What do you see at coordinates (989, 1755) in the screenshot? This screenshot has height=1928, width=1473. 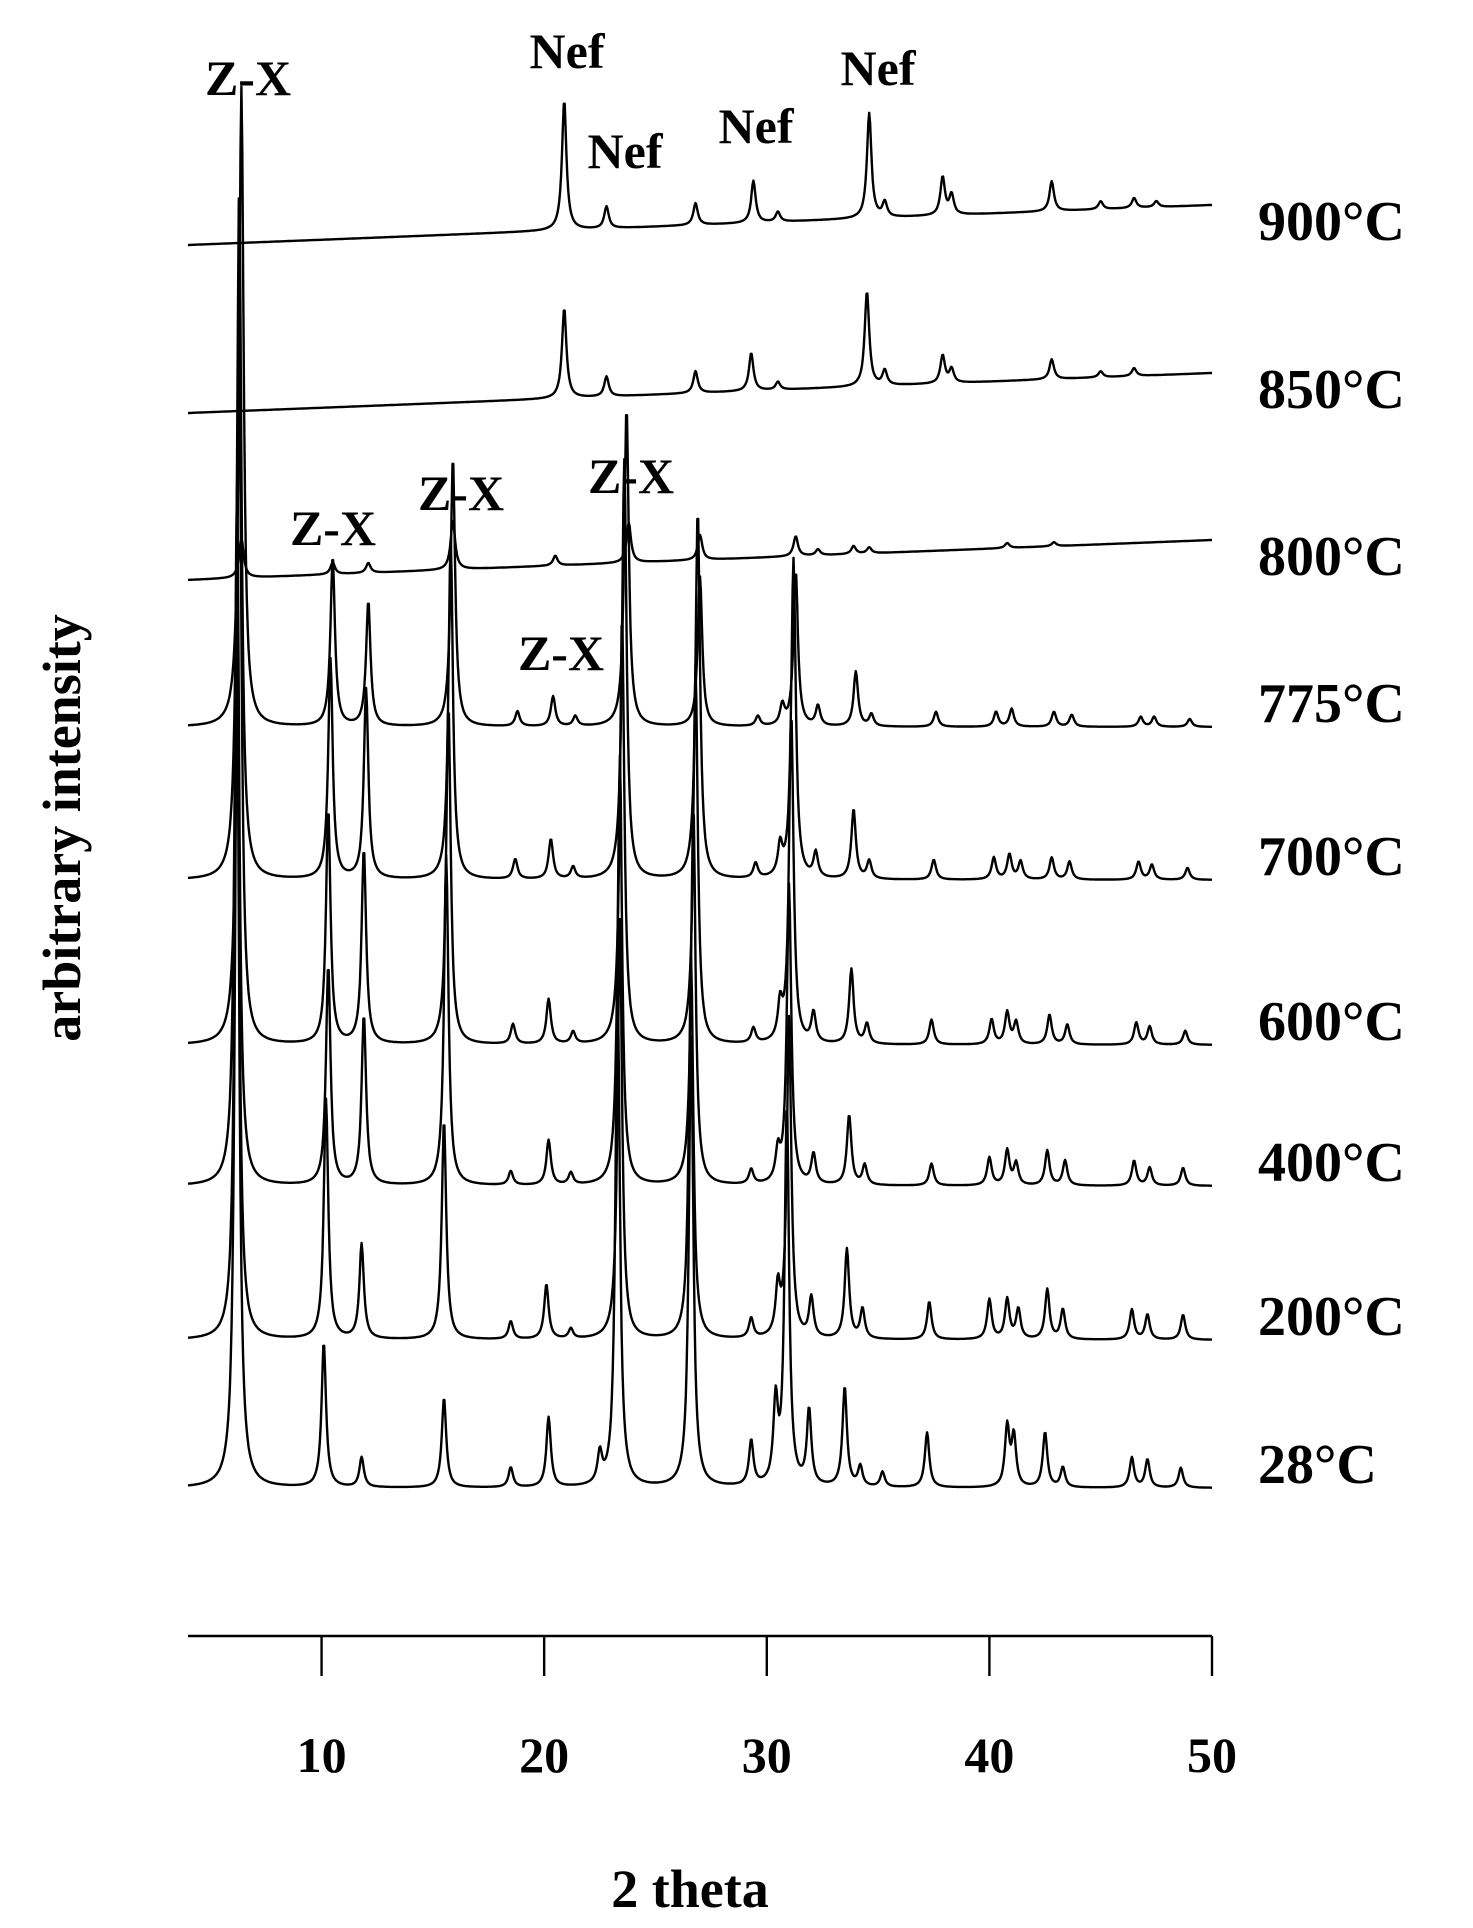 I see `x-tick-label: 40` at bounding box center [989, 1755].